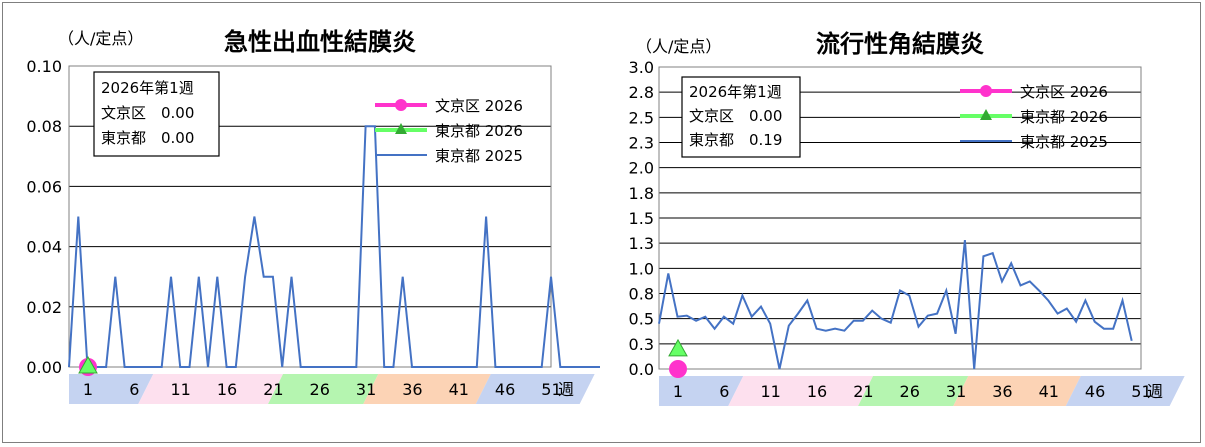 Image resolution: width=1205 pixels, height=447 pixels. What do you see at coordinates (641, 319) in the screenshot?
I see `y-tick-label: 0.5` at bounding box center [641, 319].